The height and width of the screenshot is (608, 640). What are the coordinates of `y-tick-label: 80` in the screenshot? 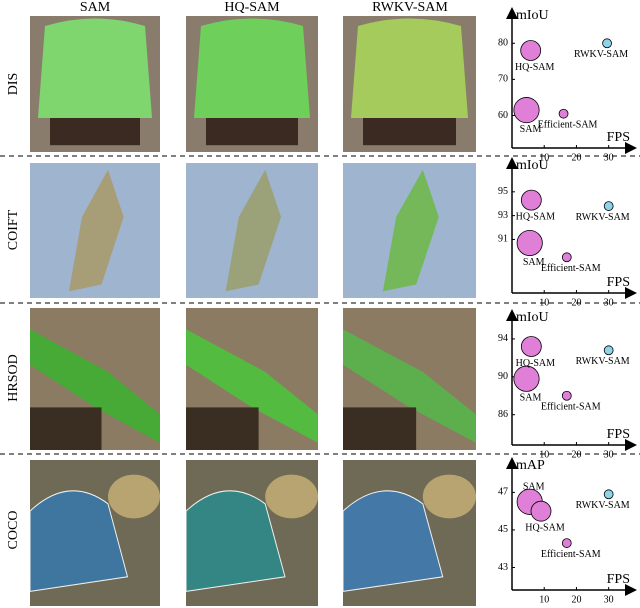 It's located at (503, 43).